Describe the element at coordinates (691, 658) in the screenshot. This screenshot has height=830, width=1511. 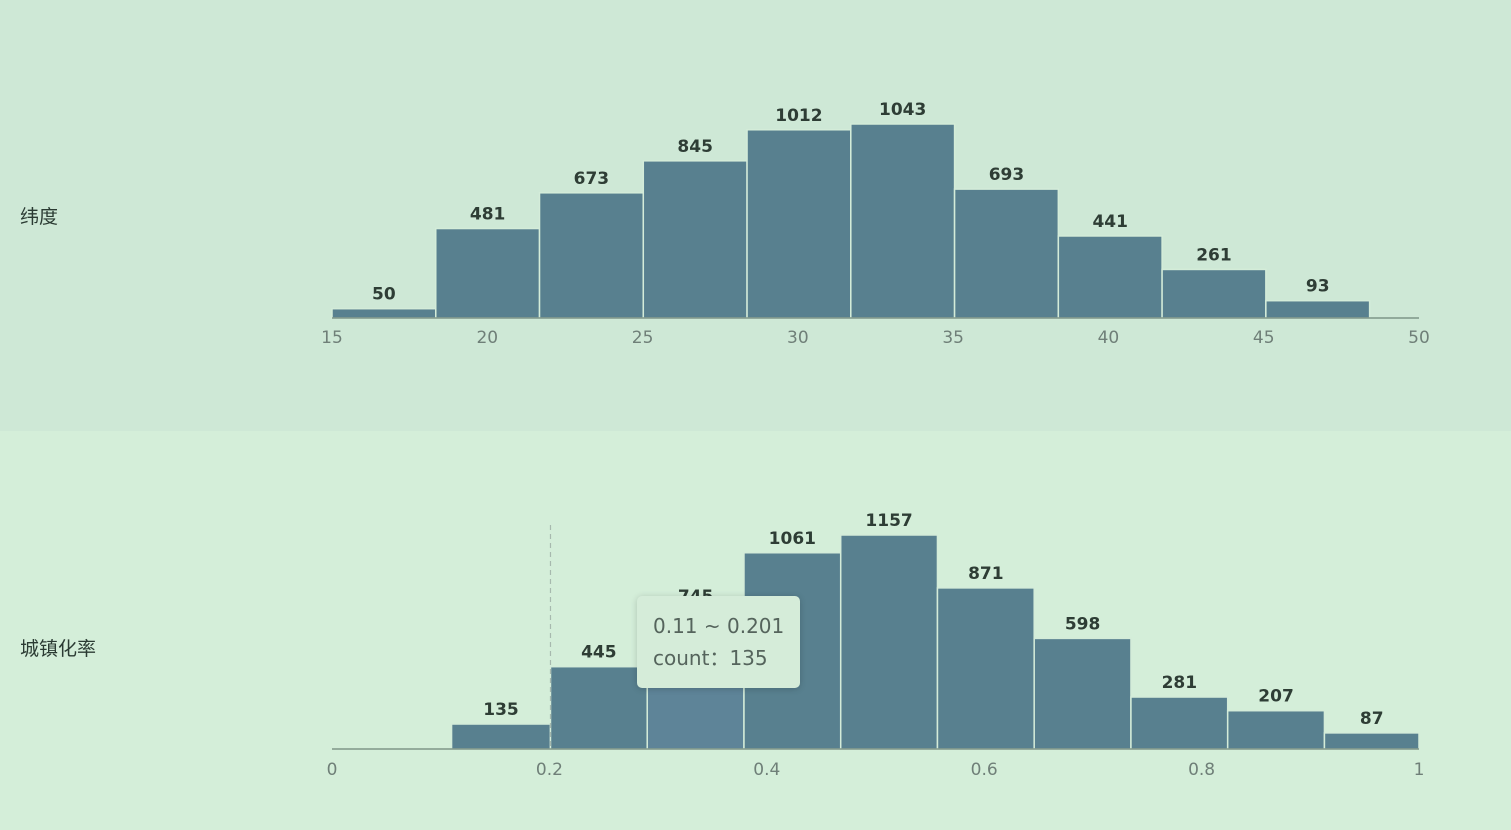
I see `tooltip-count-label: count：` at that location.